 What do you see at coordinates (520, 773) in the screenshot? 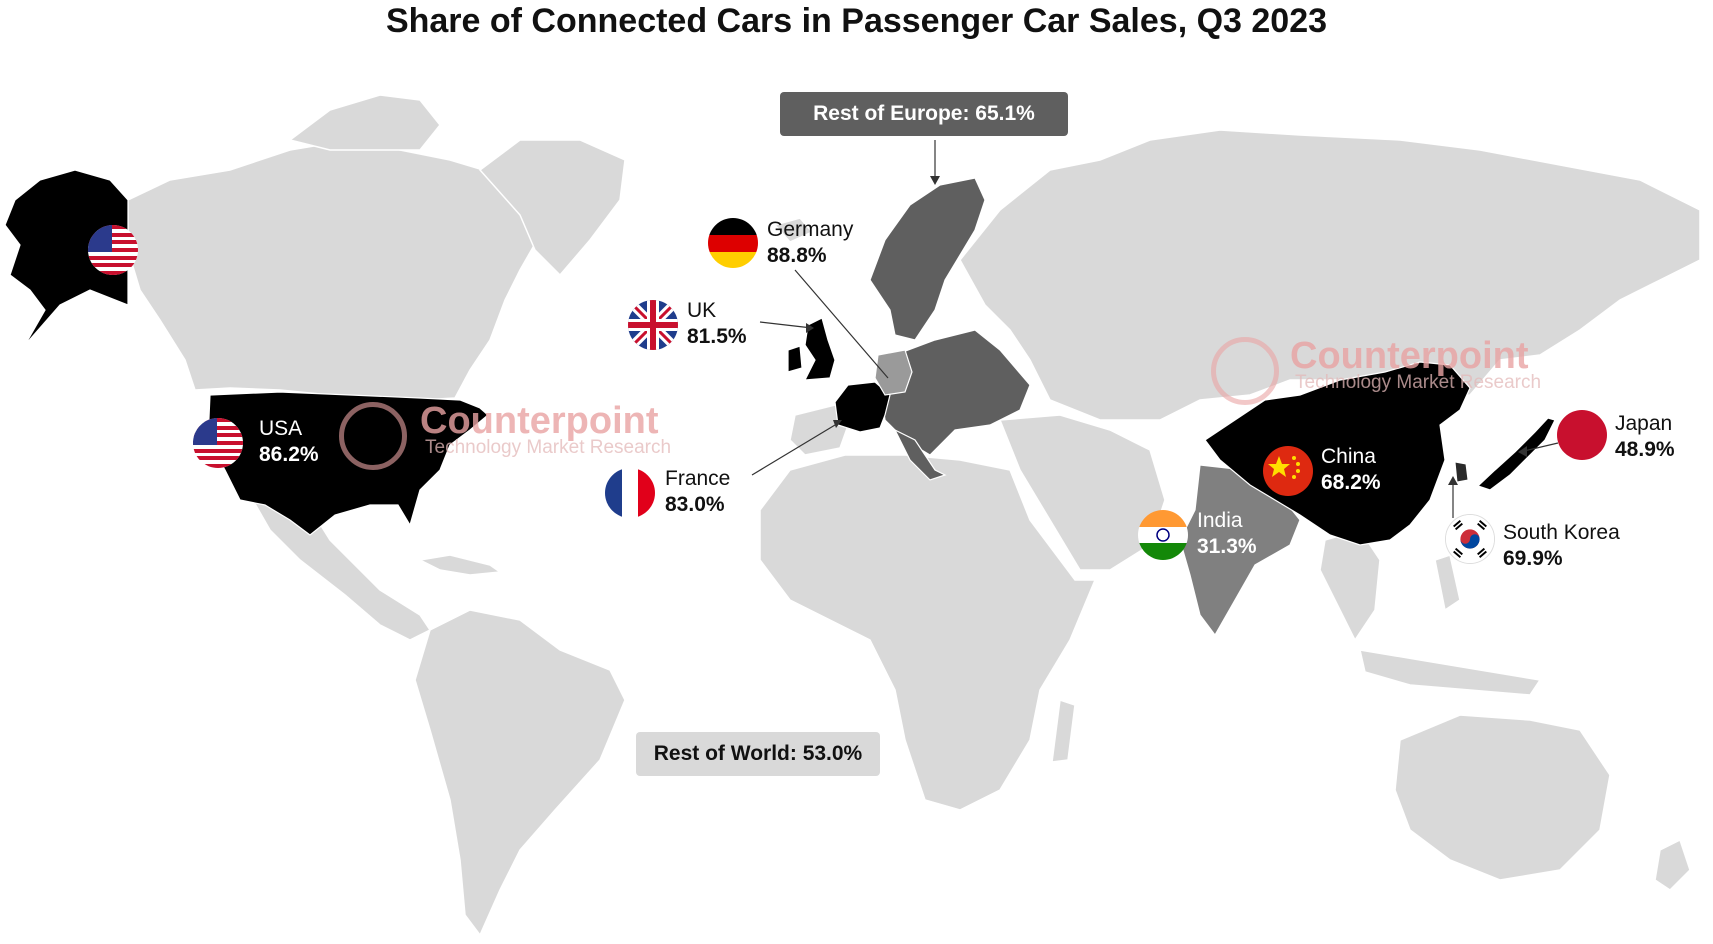
I see `land-south-america` at bounding box center [520, 773].